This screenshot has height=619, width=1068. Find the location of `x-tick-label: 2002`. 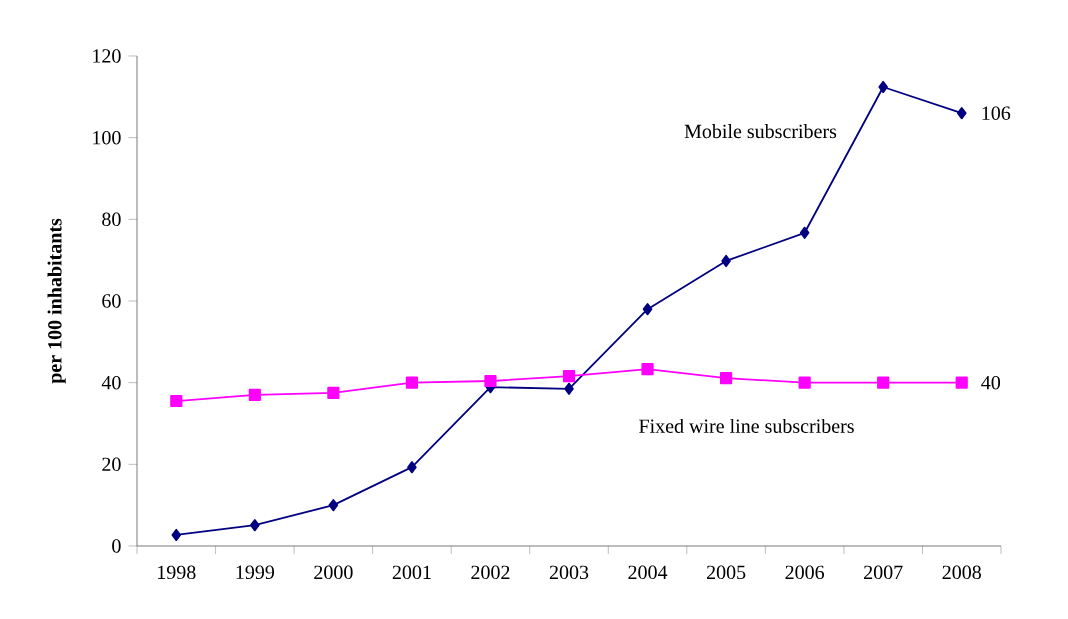

x-tick-label: 2002 is located at coordinates (490, 572).